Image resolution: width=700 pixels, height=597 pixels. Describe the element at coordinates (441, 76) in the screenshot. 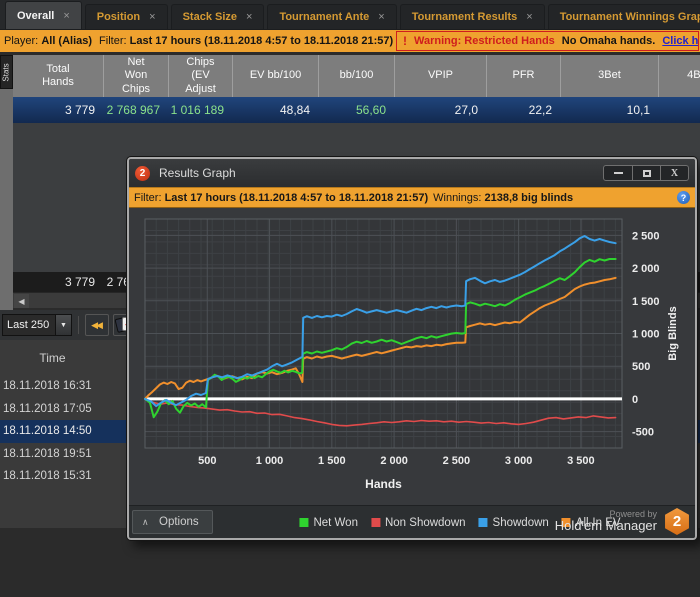

I see `column-header-vpip: VPIP` at that location.